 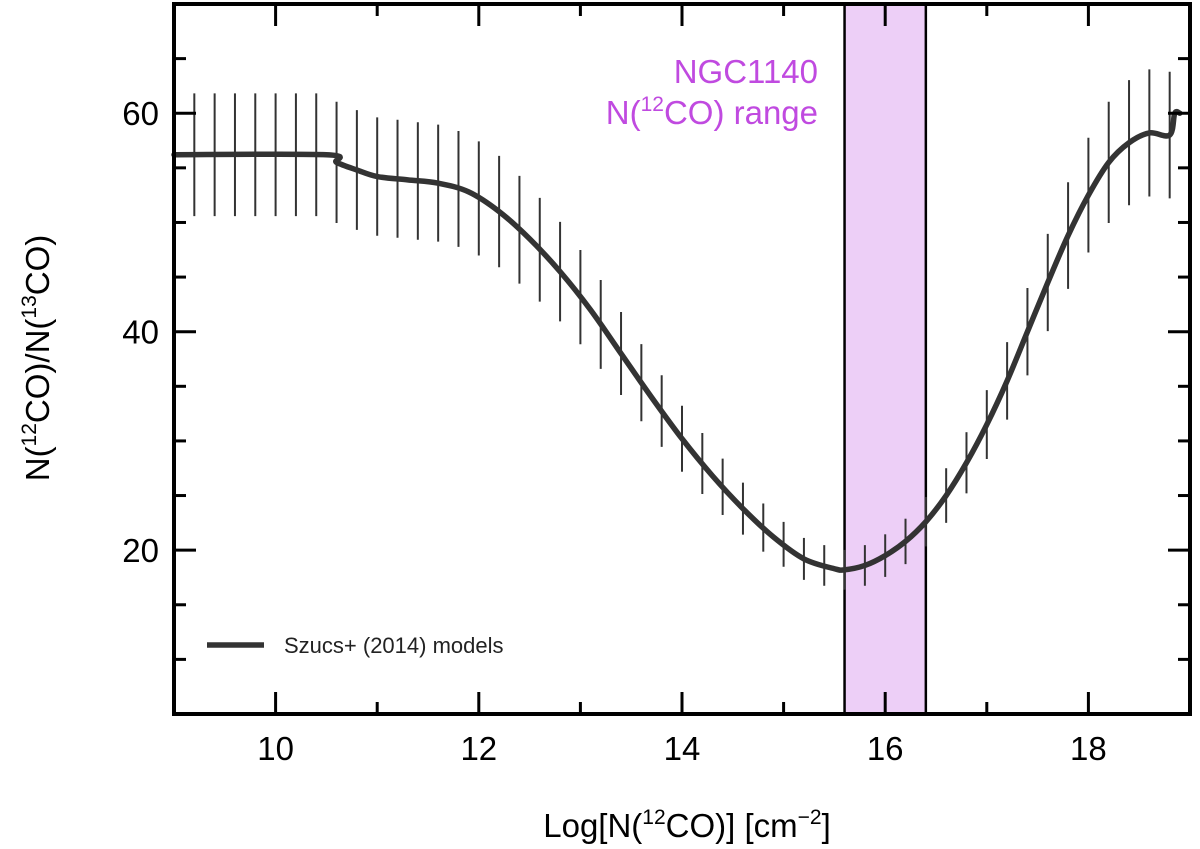 I want to click on y-tick-labels: 20 40 60, so click(x=140, y=332).